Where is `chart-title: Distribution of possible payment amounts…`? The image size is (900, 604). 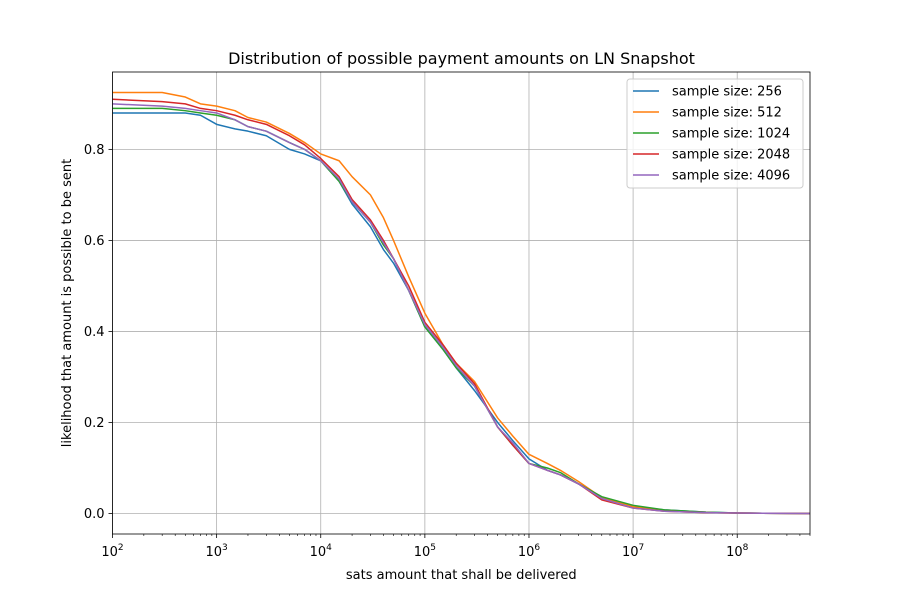 chart-title: Distribution of possible payment amounts… is located at coordinates (461, 58).